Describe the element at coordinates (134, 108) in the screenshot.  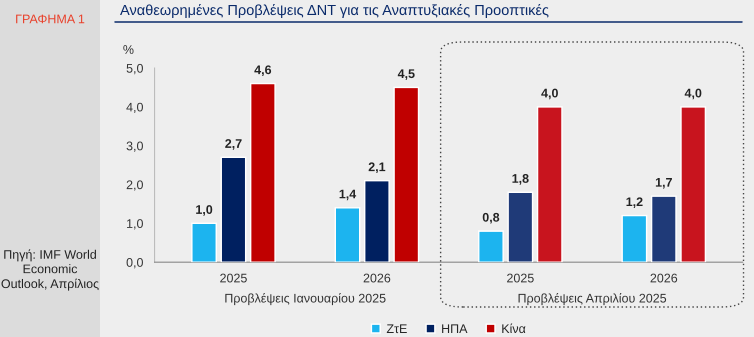
I see `y-tick-label: 4,0` at that location.